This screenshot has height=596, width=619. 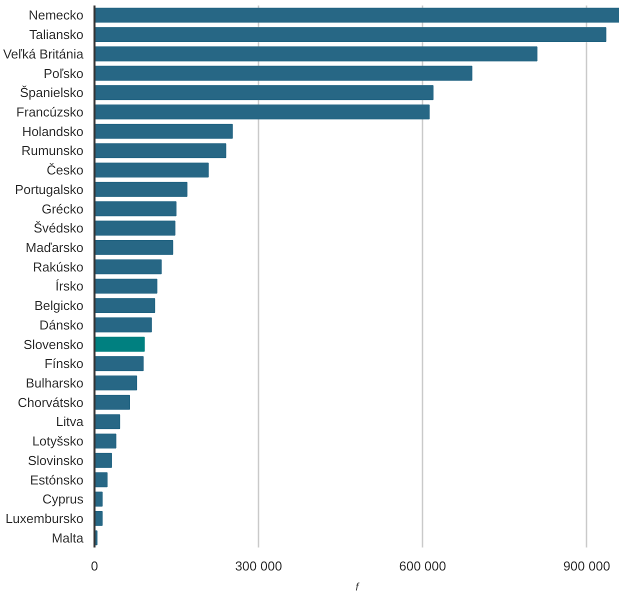 What do you see at coordinates (56, 460) in the screenshot?
I see `y-tick-label: Slovinsko` at bounding box center [56, 460].